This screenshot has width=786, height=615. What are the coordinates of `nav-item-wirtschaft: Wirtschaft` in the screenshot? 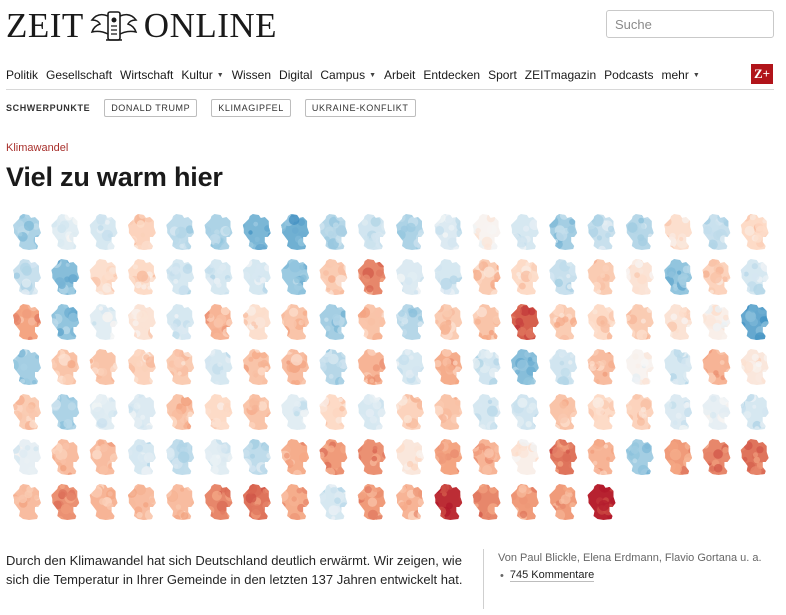 It's located at (146, 75).